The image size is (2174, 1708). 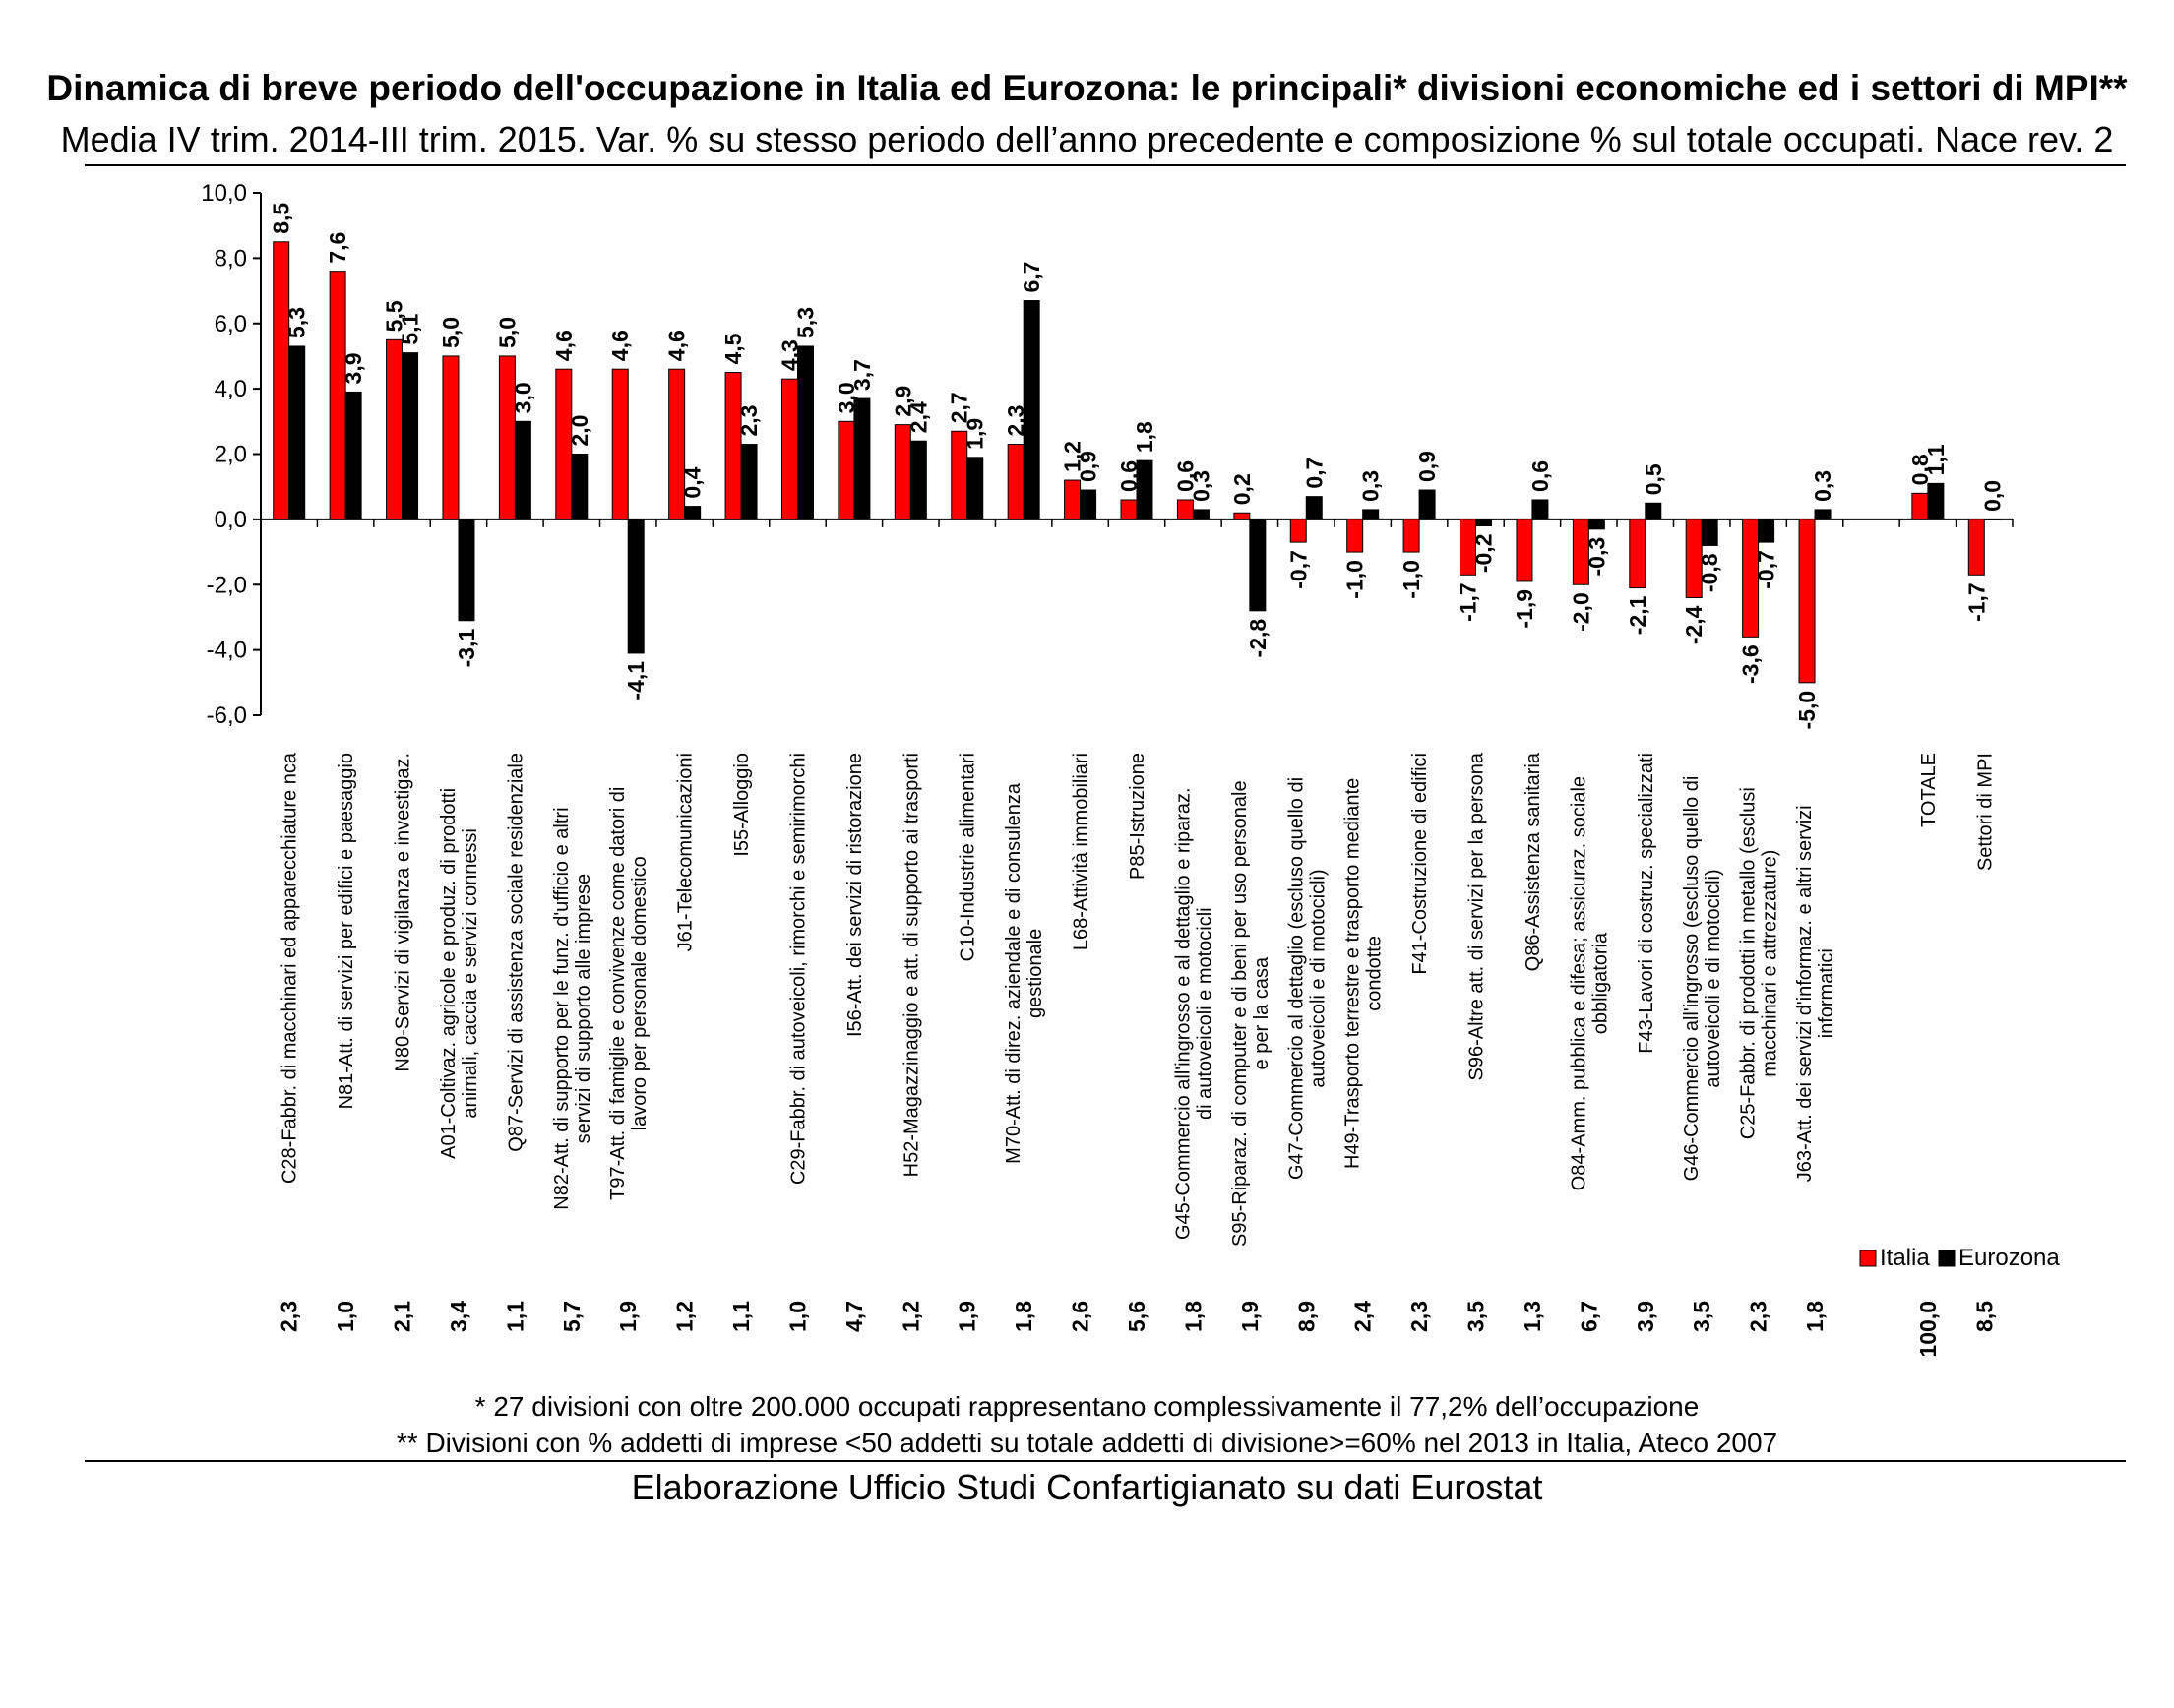 I want to click on data-label: 7,6, so click(x=337, y=248).